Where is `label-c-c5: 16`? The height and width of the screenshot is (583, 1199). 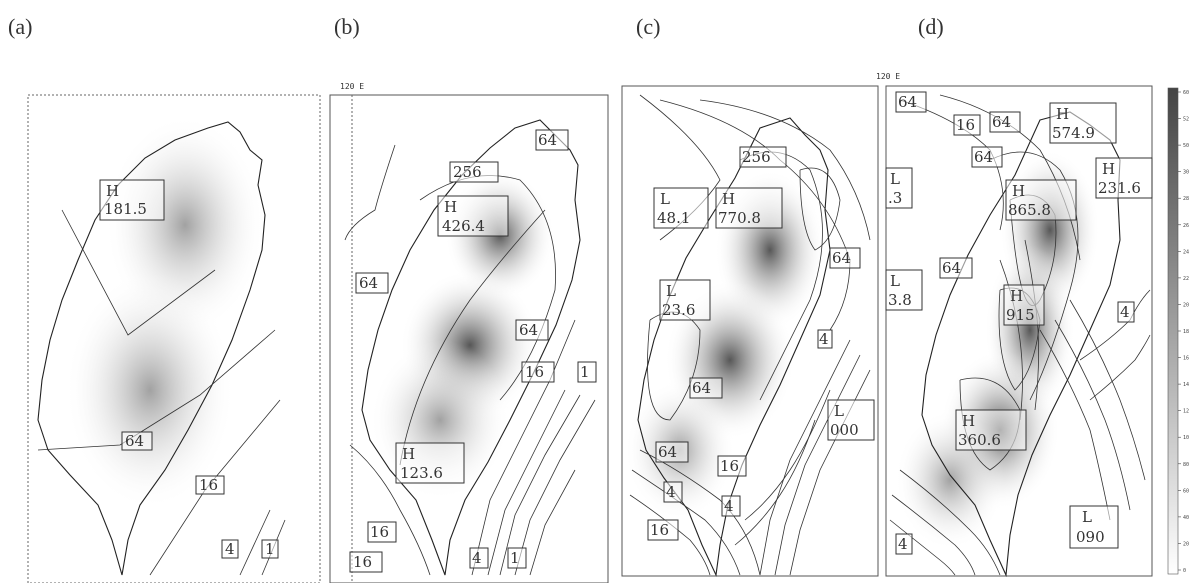
label-c-c5: 16 is located at coordinates (729, 466).